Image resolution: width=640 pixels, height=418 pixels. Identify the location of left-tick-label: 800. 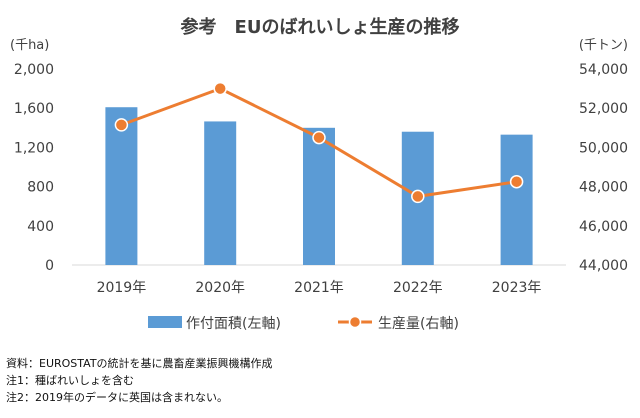
(40, 188).